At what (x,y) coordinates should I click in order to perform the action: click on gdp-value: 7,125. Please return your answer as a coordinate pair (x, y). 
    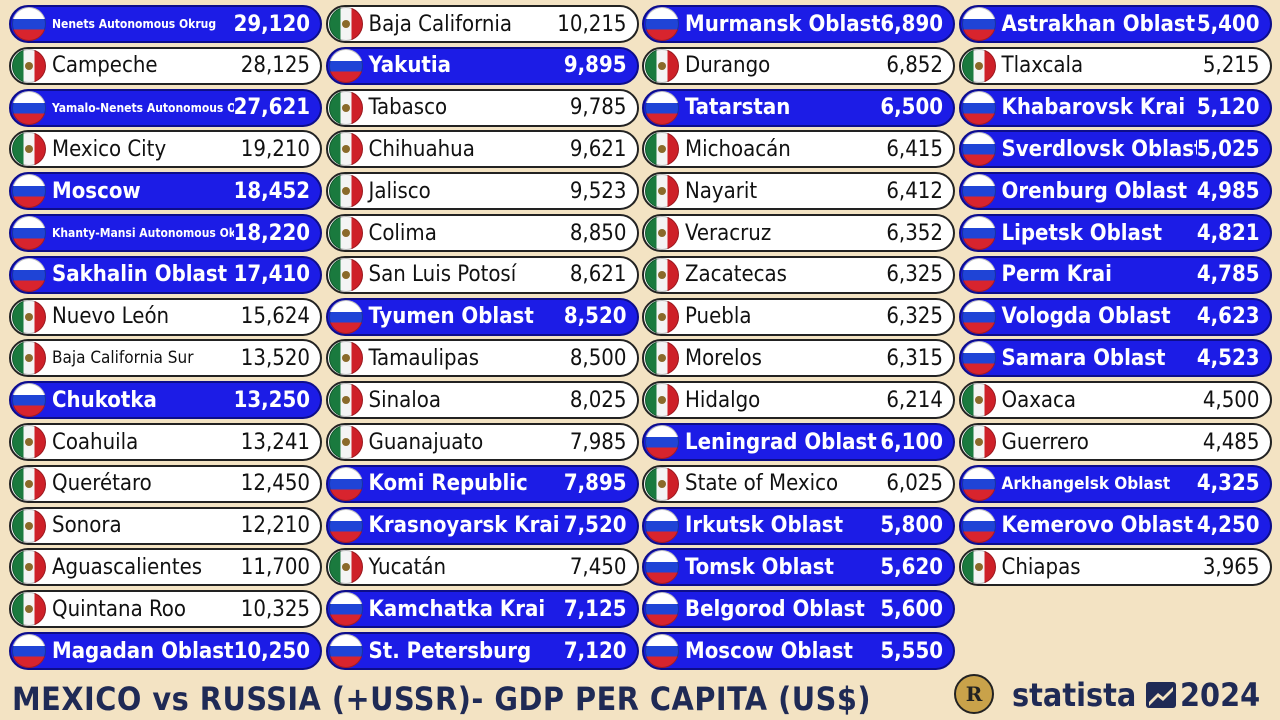
    Looking at the image, I should click on (595, 609).